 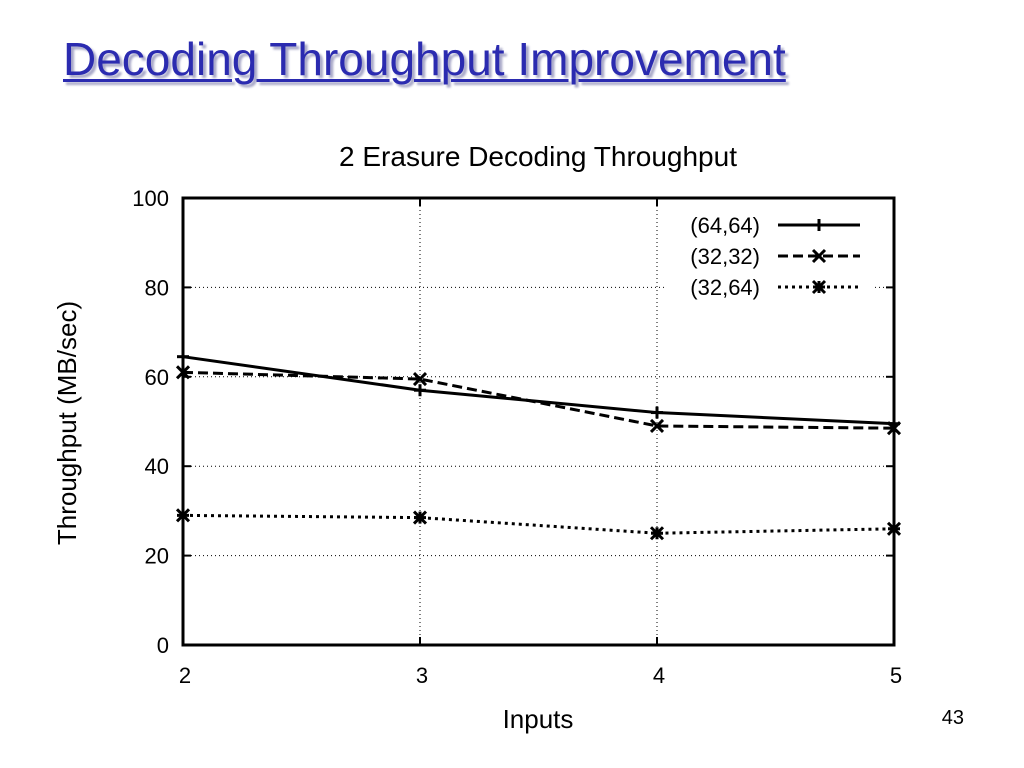 I want to click on slide-title: Decoding Throughput Improvement, so click(x=424, y=59).